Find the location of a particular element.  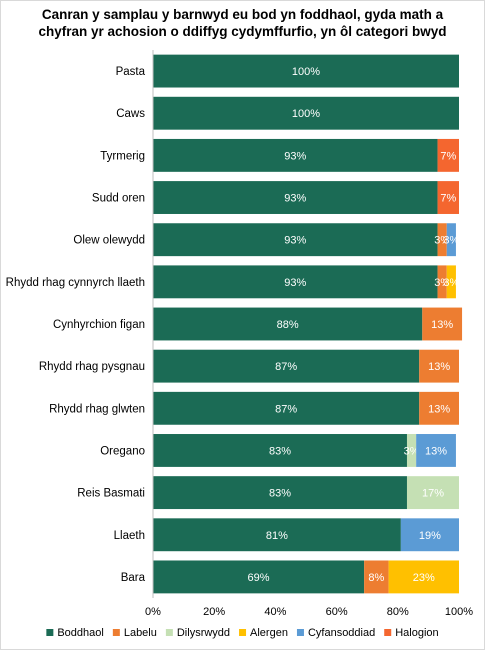

bar-segment-tyrmerig-boddhaol is located at coordinates (295, 155).